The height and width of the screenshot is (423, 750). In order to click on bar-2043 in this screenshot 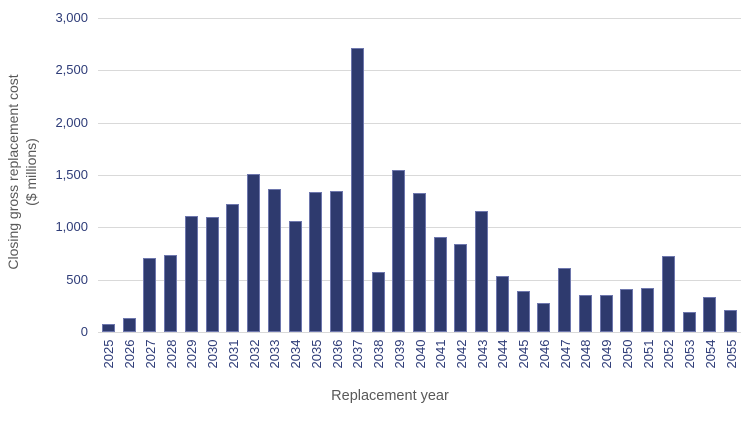, I will do `click(482, 271)`.